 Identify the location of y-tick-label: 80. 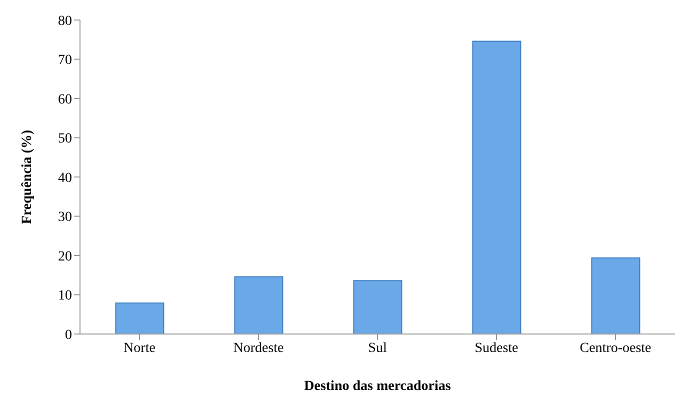
(65, 21).